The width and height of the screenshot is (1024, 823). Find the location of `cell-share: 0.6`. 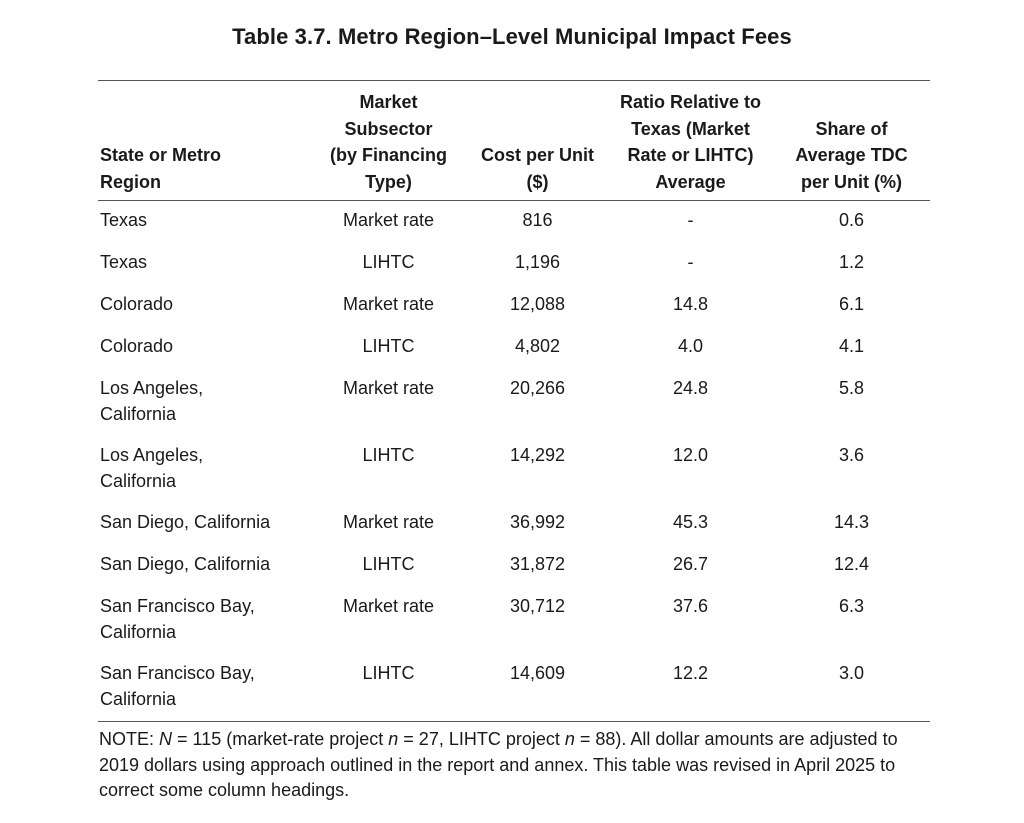

cell-share: 0.6 is located at coordinates (851, 220).